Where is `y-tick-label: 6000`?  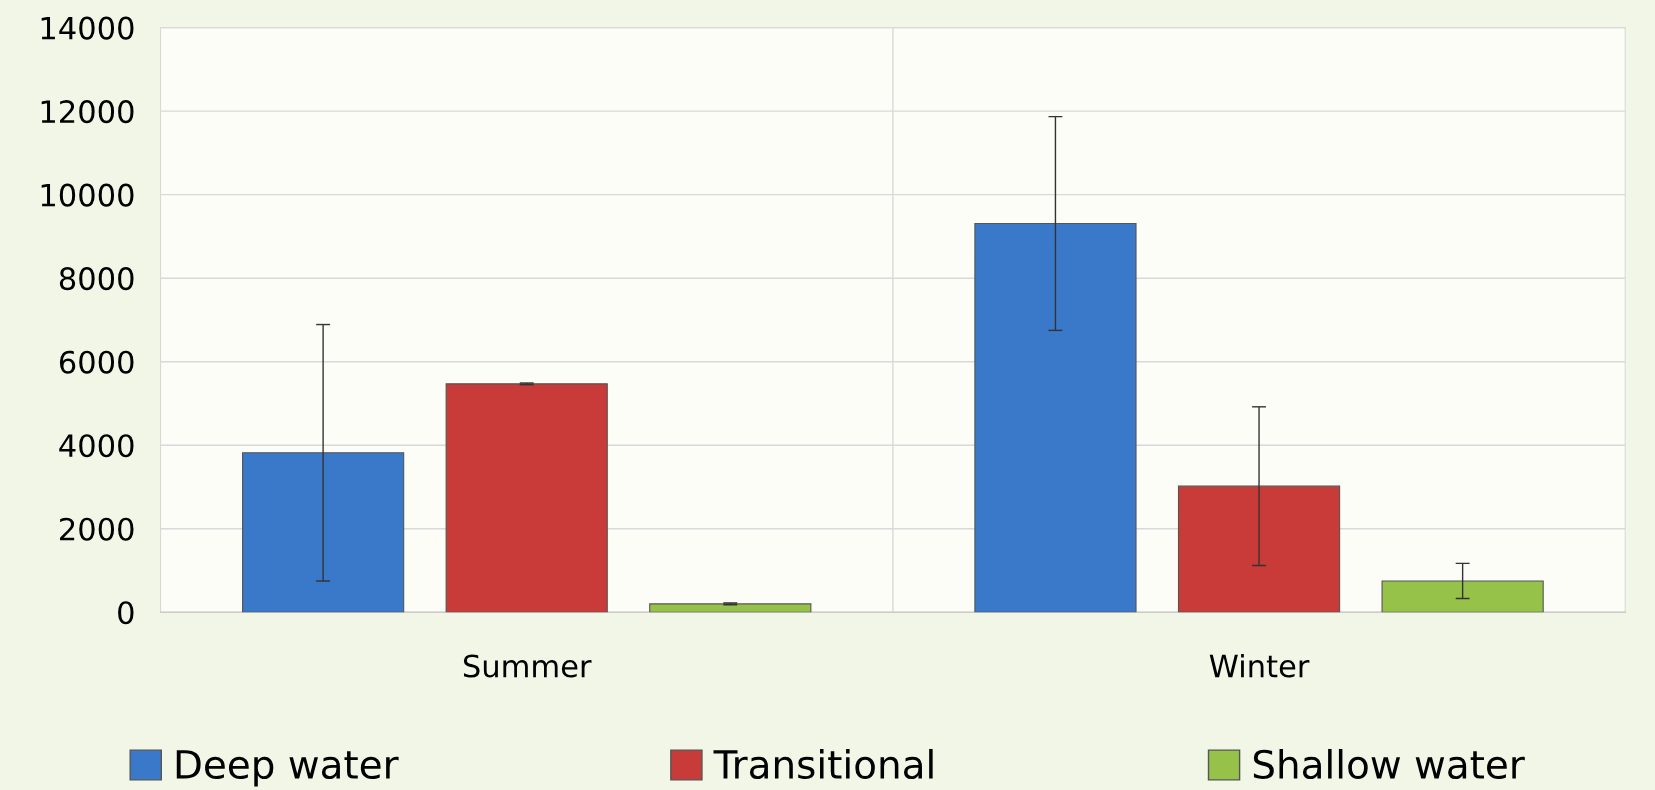 y-tick-label: 6000 is located at coordinates (96, 362).